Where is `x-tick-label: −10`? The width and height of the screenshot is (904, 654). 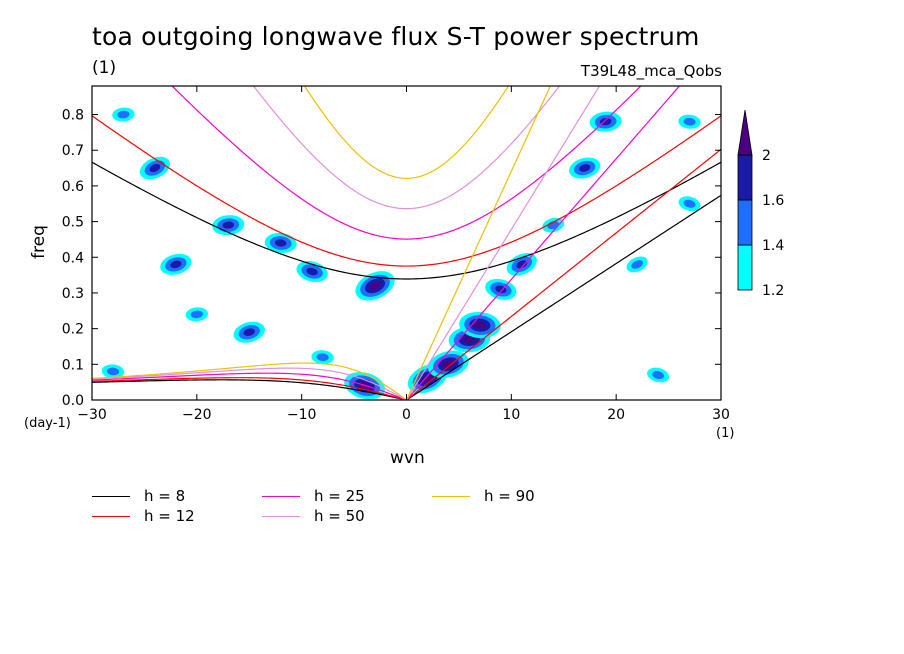
x-tick-label: −10 is located at coordinates (302, 415).